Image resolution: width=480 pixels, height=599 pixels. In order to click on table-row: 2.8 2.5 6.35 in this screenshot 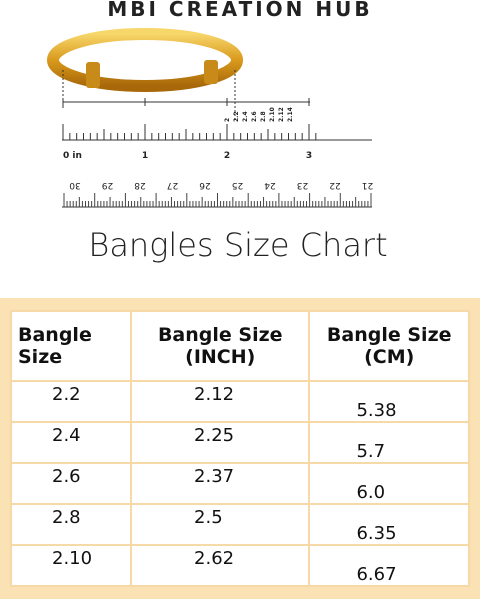, I will do `click(239, 524)`.